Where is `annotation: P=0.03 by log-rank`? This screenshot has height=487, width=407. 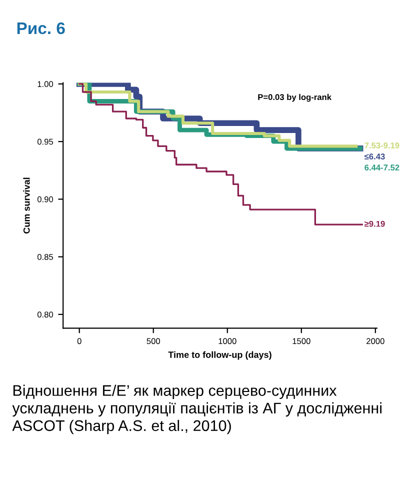
annotation: P=0.03 by log-rank is located at coordinates (295, 98).